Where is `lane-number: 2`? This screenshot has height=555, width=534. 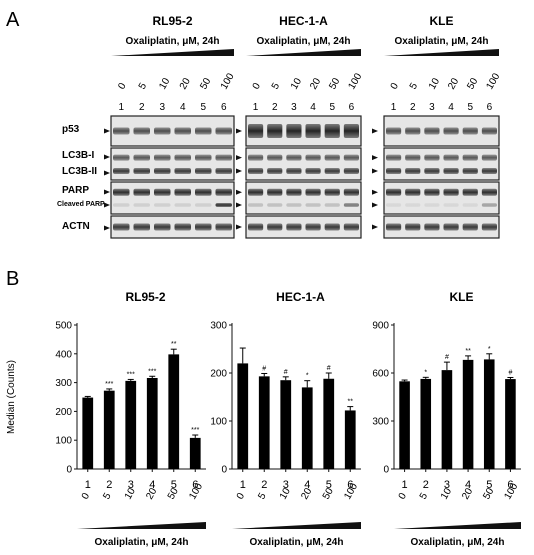 lane-number: 2 is located at coordinates (275, 107).